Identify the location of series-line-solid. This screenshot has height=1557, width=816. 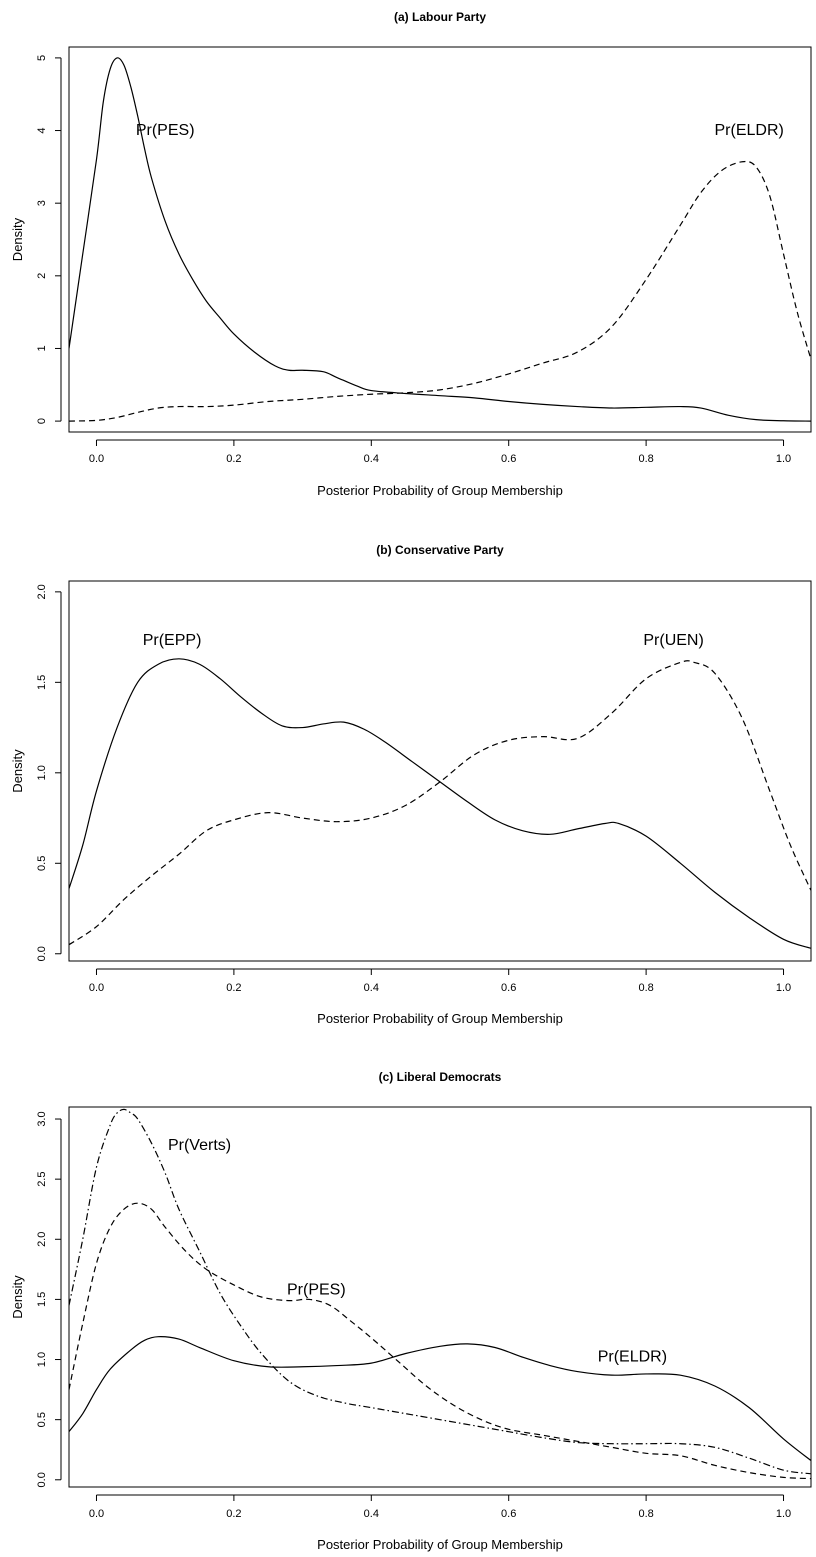
(440, 1399).